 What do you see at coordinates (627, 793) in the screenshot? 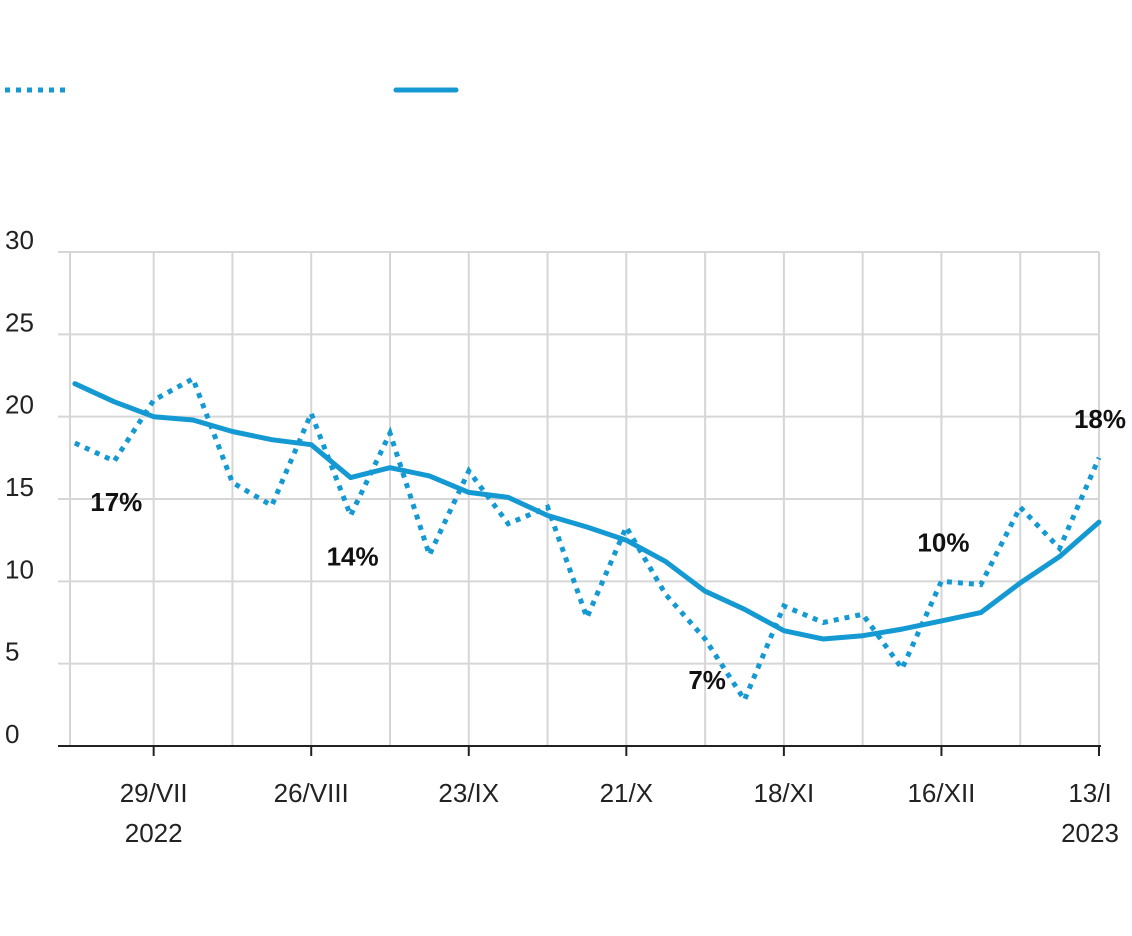
I see `x-tick-label: 21/X` at bounding box center [627, 793].